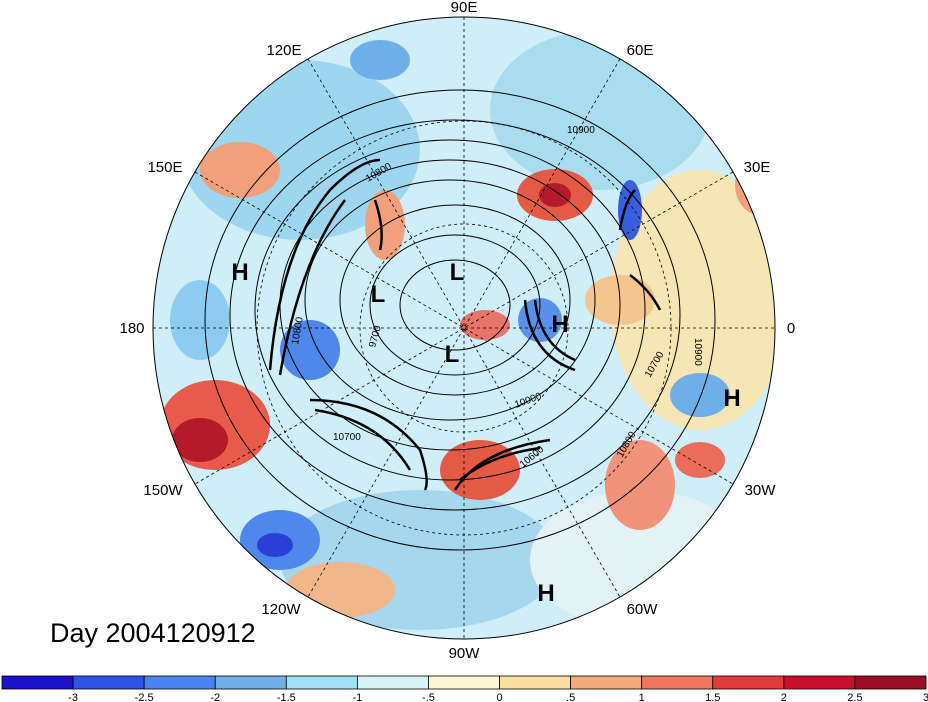 Image resolution: width=928 pixels, height=702 pixels. What do you see at coordinates (281, 609) in the screenshot?
I see `lon-label-120w: 120W` at bounding box center [281, 609].